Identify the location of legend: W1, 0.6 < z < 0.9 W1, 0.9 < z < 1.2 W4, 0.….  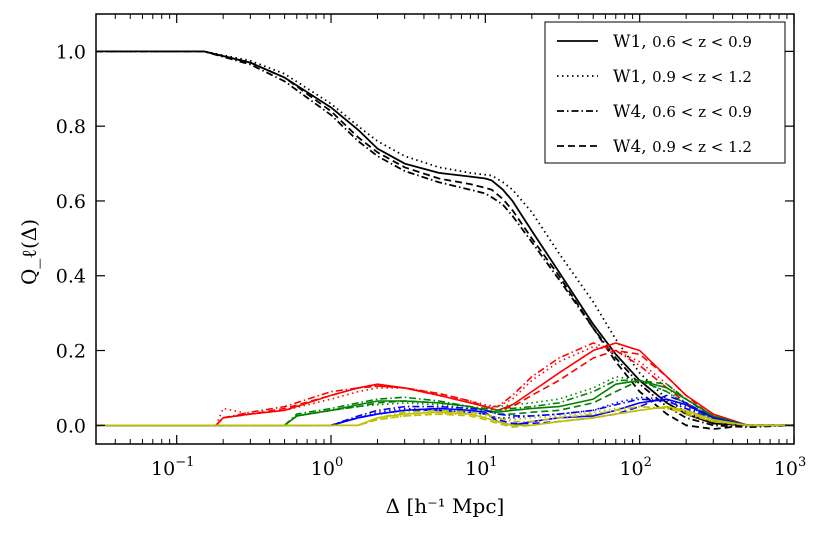
(665, 92).